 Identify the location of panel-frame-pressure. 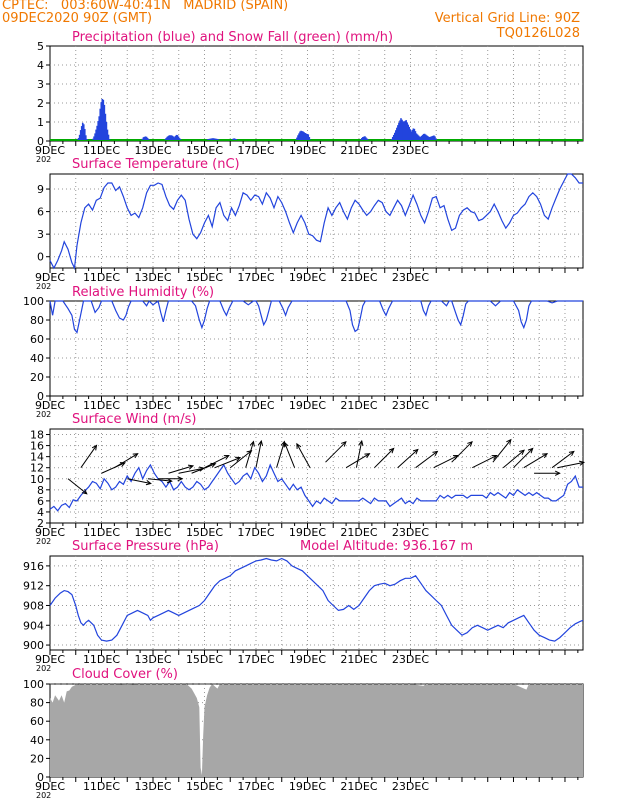
(316, 603).